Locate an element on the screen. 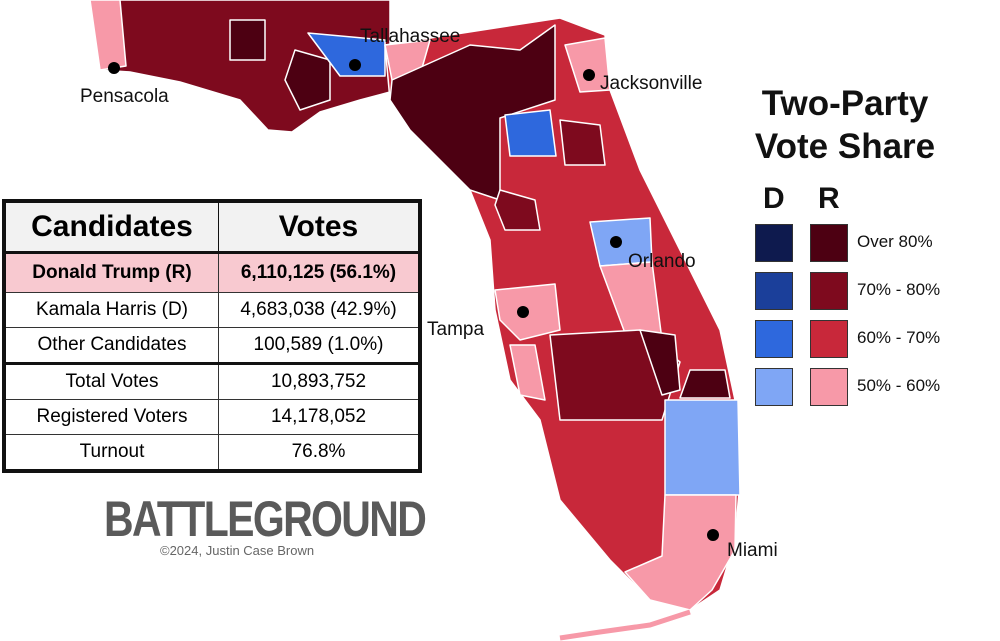  legend-title: Two-Party Vote Share is located at coordinates (845, 125).